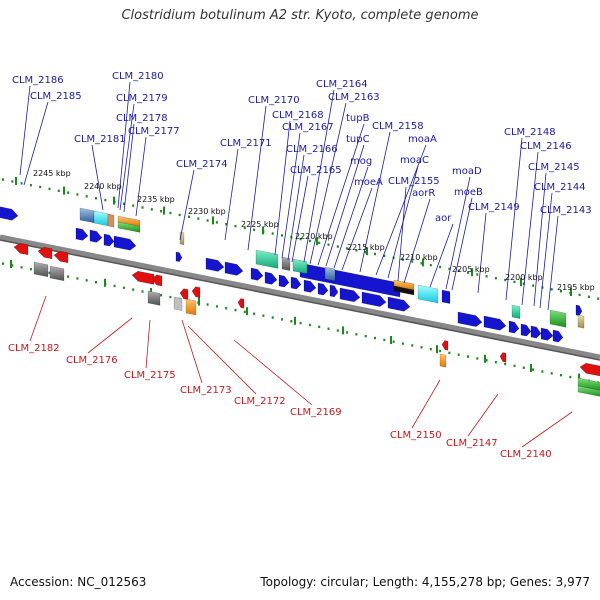  I want to click on kbp-label: 2220 kbp, so click(314, 236).